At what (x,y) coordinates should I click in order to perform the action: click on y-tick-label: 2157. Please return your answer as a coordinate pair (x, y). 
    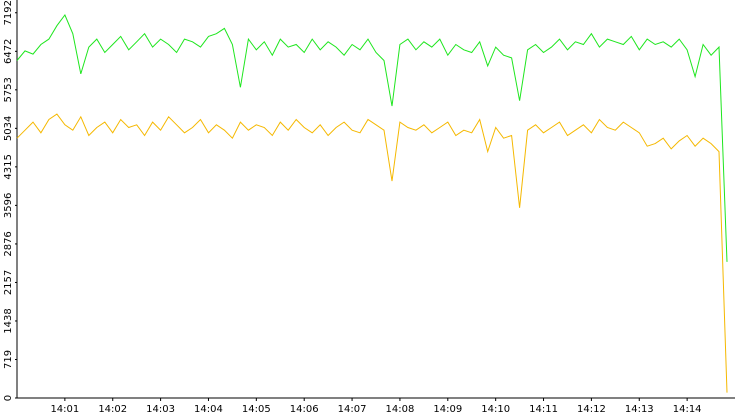
    Looking at the image, I should click on (8, 282).